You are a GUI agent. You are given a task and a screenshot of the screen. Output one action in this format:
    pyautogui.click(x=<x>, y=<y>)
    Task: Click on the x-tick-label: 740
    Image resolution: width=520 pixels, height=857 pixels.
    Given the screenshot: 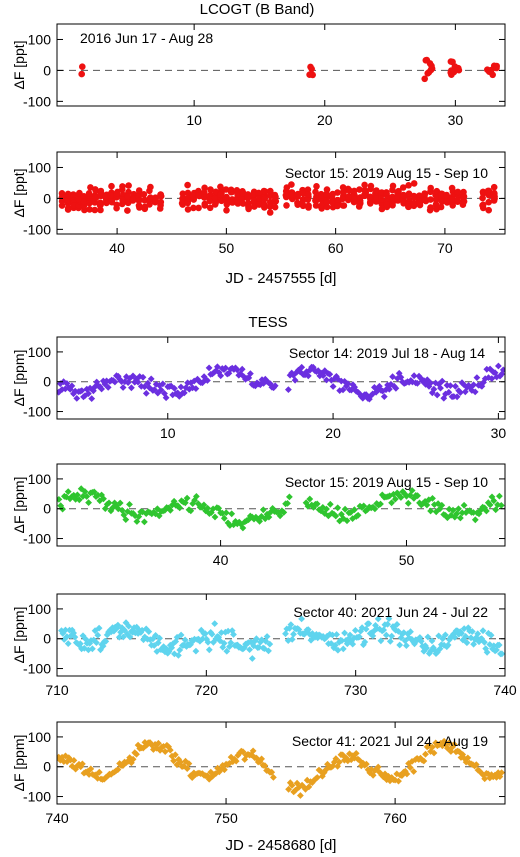 What is the action you would take?
    pyautogui.click(x=57, y=818)
    